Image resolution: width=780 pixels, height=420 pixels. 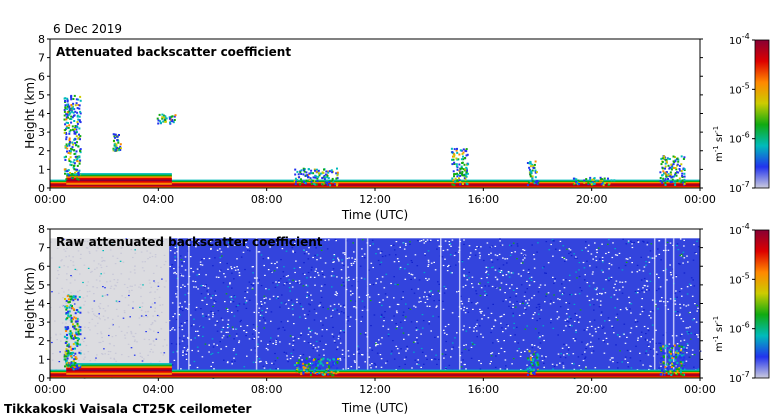 I want to click on panel-title: Raw attenuated backscatter coefficient, so click(x=189, y=242).